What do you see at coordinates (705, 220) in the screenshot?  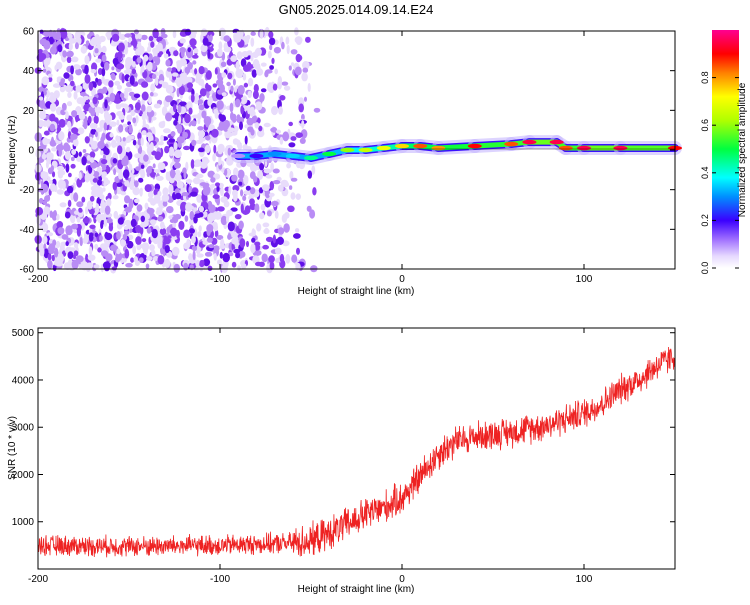 I see `colorbar-tick-label: 0.2` at bounding box center [705, 220].